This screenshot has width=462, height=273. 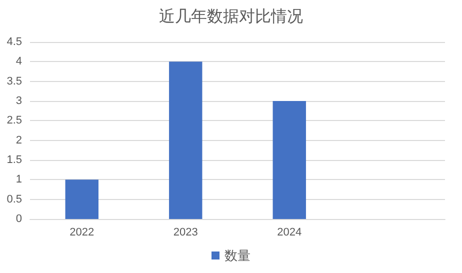 I want to click on y-tick-label: 3, so click(x=19, y=101).